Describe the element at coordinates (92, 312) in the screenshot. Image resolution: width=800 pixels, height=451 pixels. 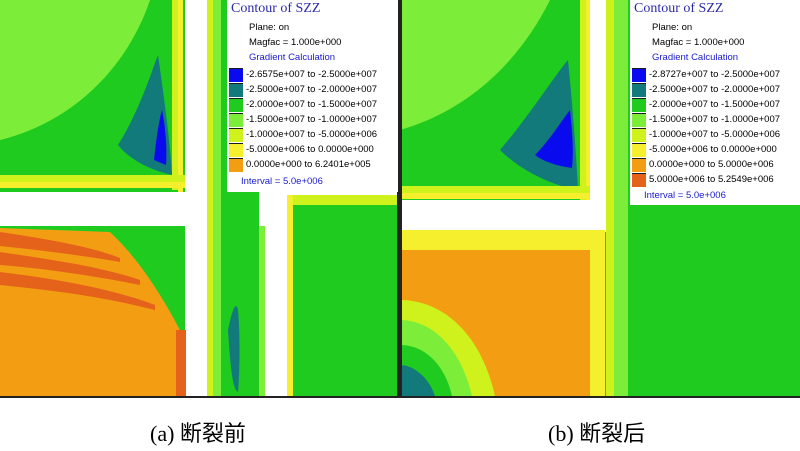
I see `orange-block` at that location.